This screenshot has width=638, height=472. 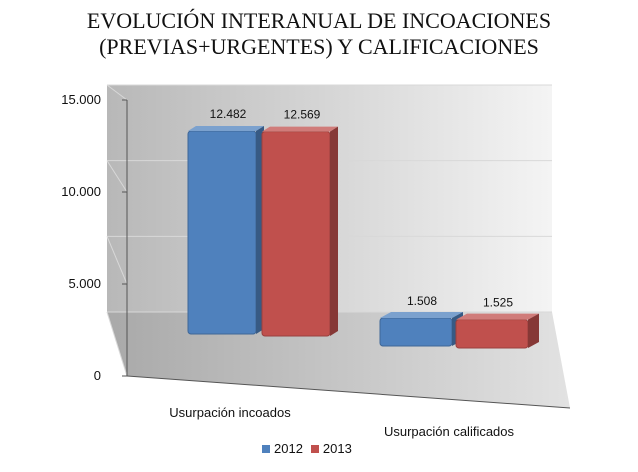 What do you see at coordinates (337, 448) in the screenshot?
I see `legend-label-2013: 2013` at bounding box center [337, 448].